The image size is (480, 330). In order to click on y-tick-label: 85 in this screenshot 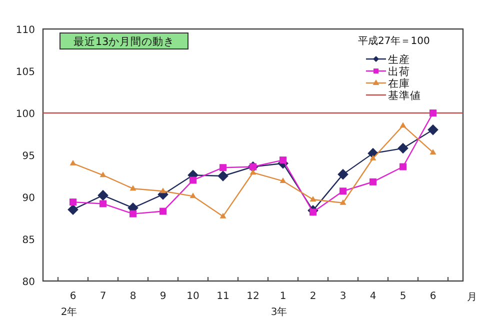, I will do `click(28, 240)`.